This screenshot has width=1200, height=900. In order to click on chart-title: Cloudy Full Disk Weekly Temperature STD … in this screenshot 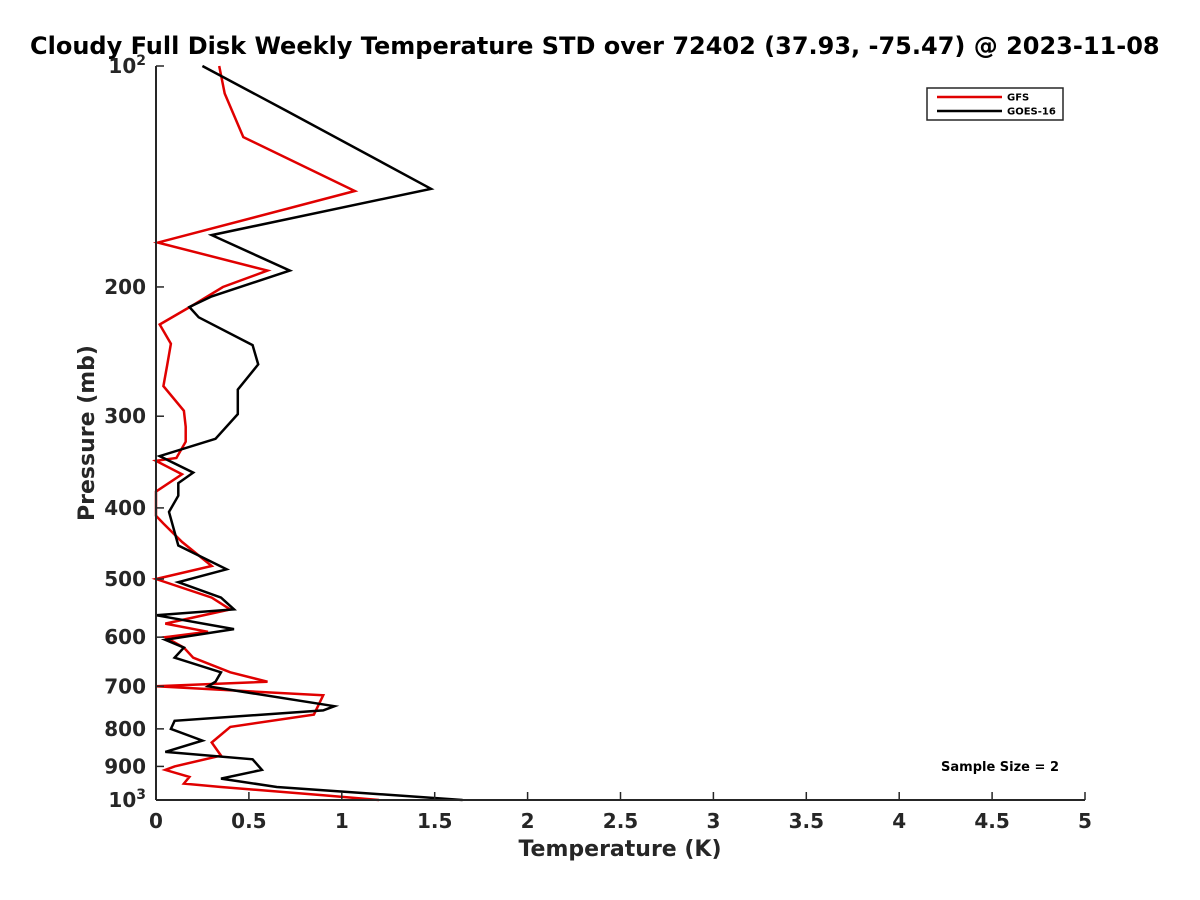, I will do `click(595, 46)`.